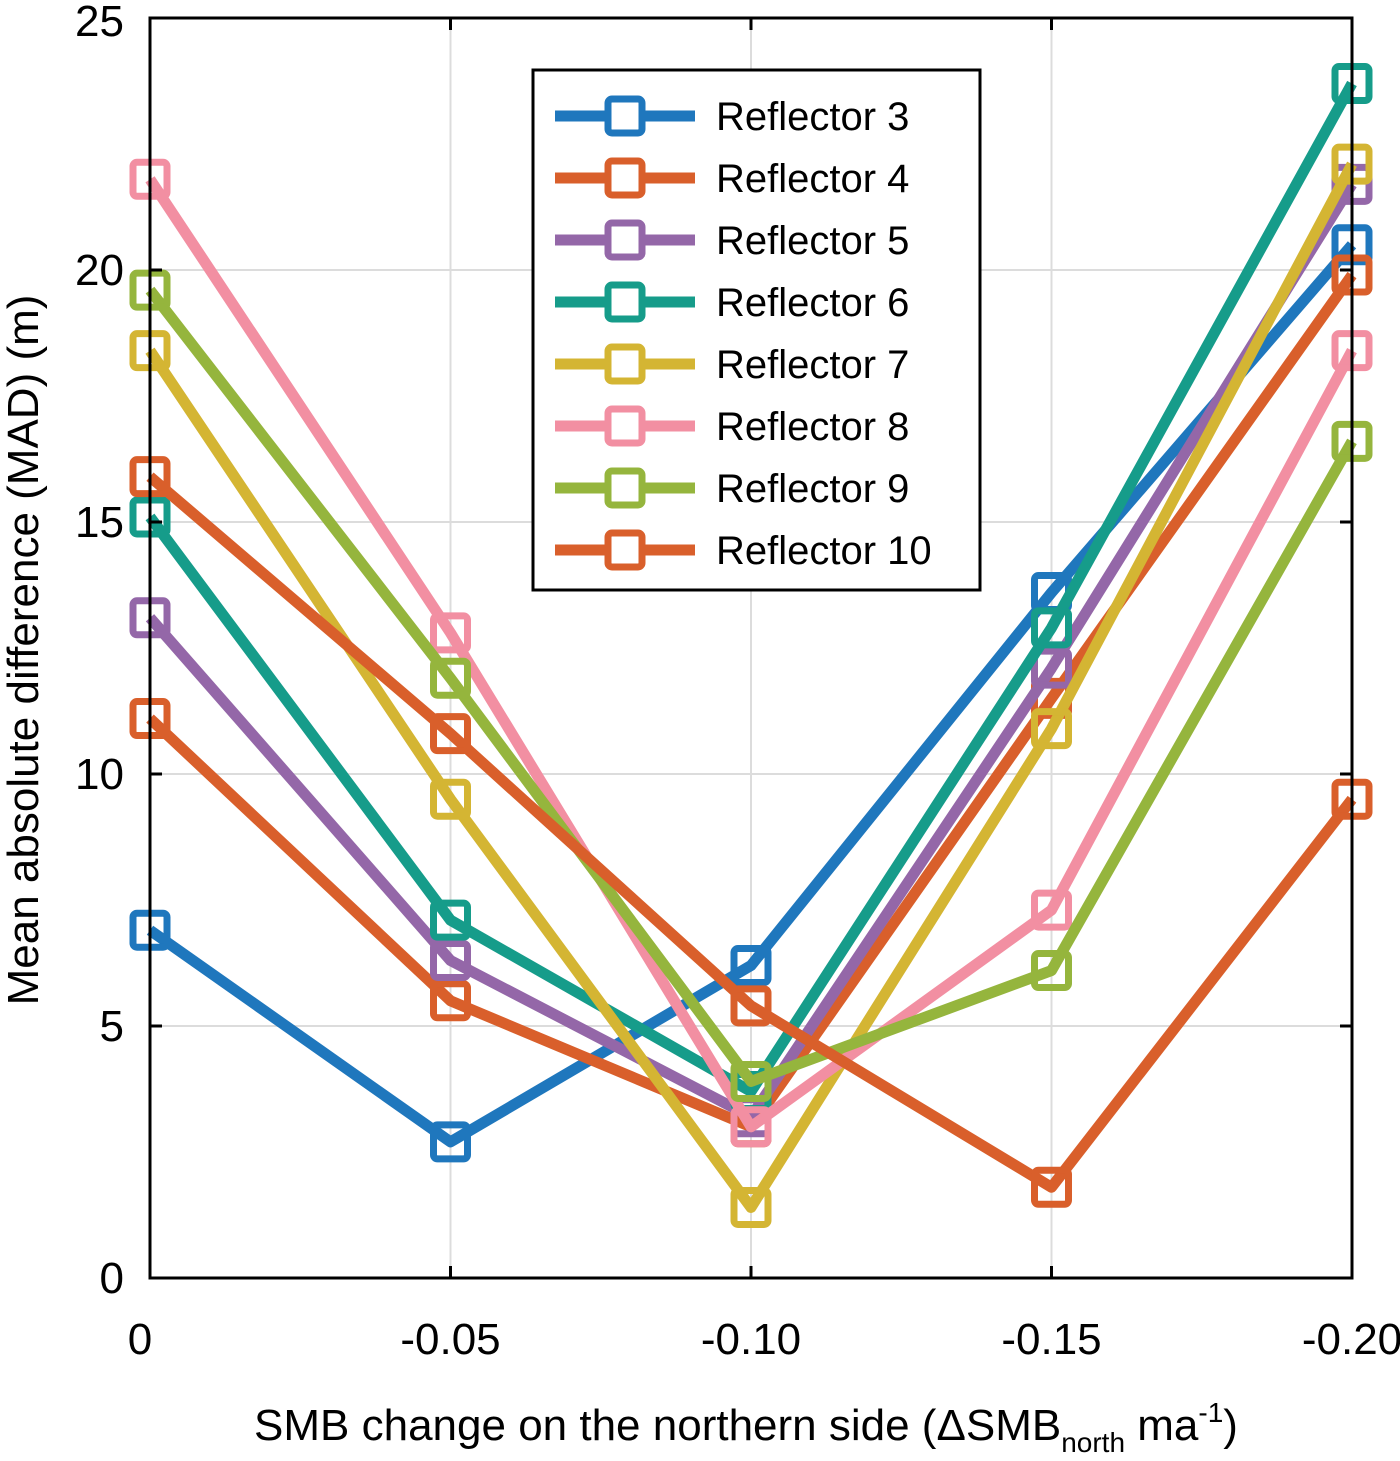 The width and height of the screenshot is (1400, 1461). I want to click on x-axis-title-unit: ma, so click(1162, 1425).